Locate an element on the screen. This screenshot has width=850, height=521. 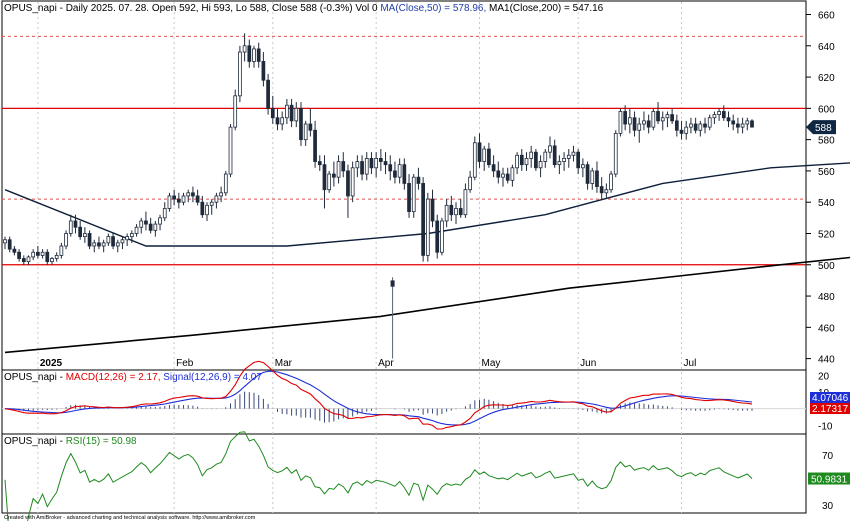
macd-value-label: 2.17317 is located at coordinates (830, 409).